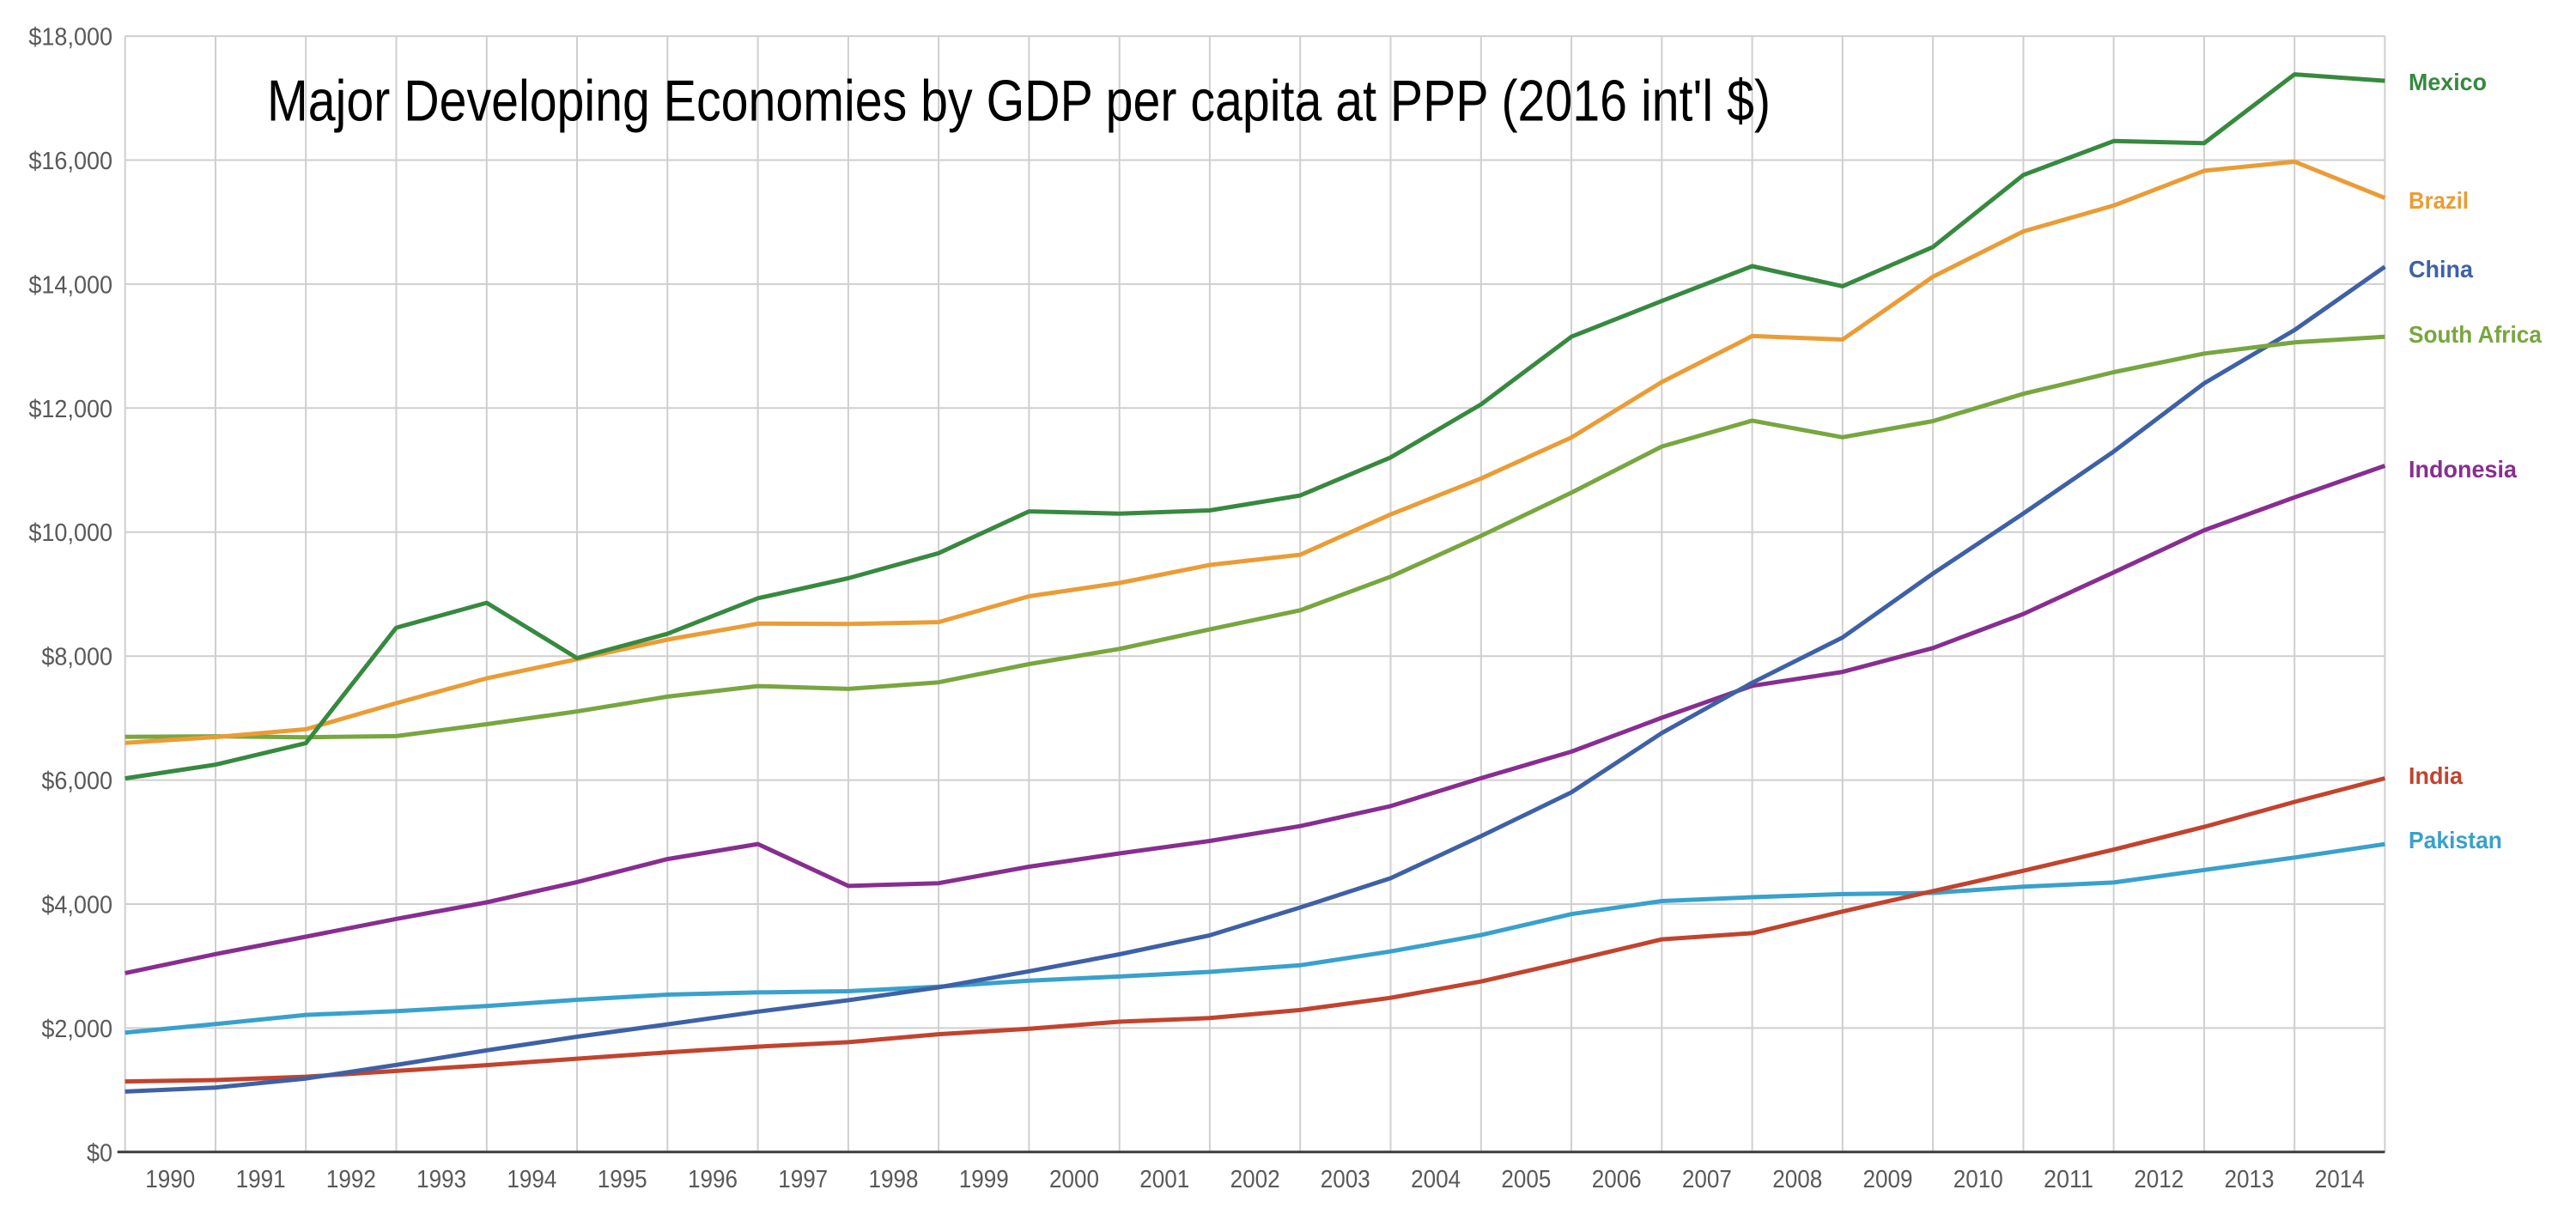 Image resolution: width=2576 pixels, height=1214 pixels. I want to click on svg-text: 1998, so click(894, 1179).